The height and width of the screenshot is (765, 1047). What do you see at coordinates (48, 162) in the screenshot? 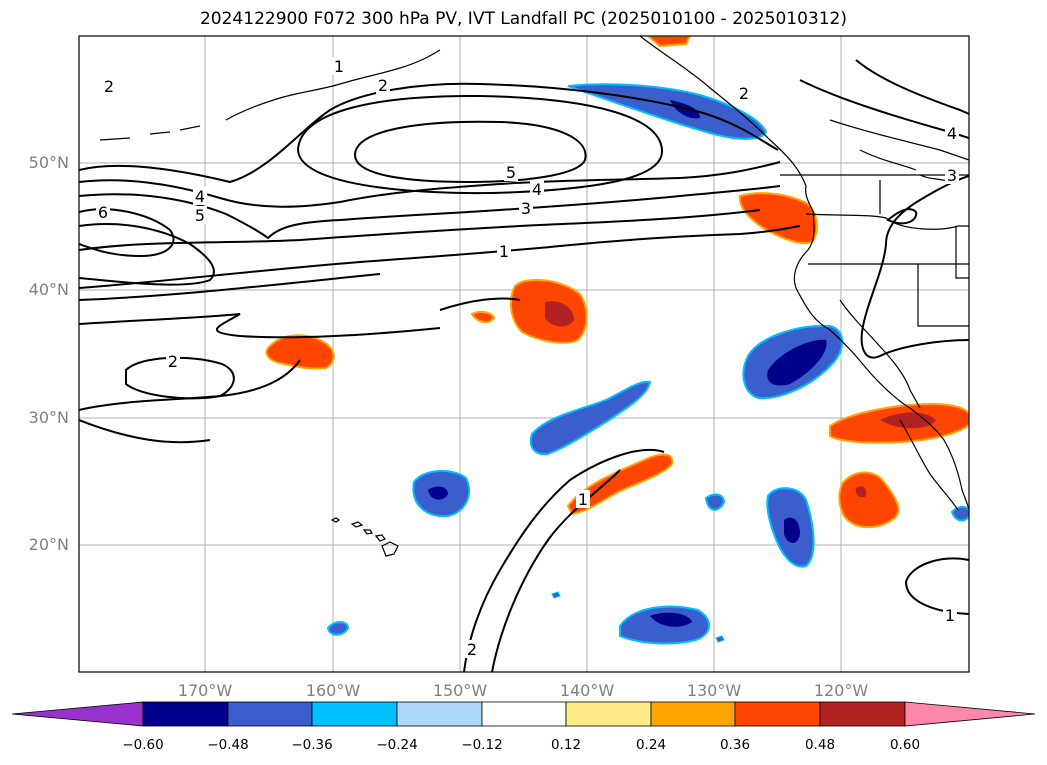
I see `lat-label: 50°N` at bounding box center [48, 162].